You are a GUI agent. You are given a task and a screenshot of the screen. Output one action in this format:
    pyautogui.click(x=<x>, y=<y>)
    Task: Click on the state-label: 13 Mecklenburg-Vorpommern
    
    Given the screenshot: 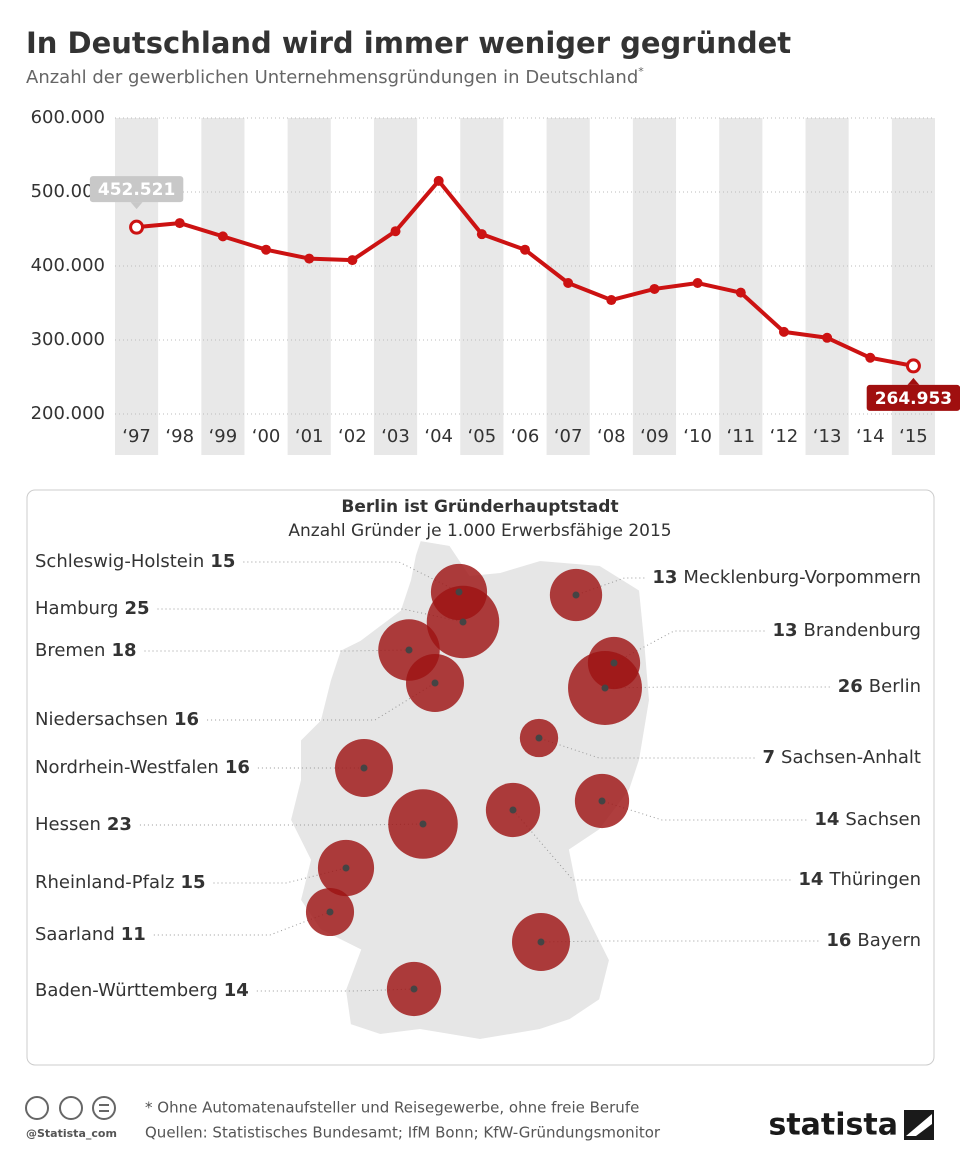 What is the action you would take?
    pyautogui.click(x=786, y=577)
    